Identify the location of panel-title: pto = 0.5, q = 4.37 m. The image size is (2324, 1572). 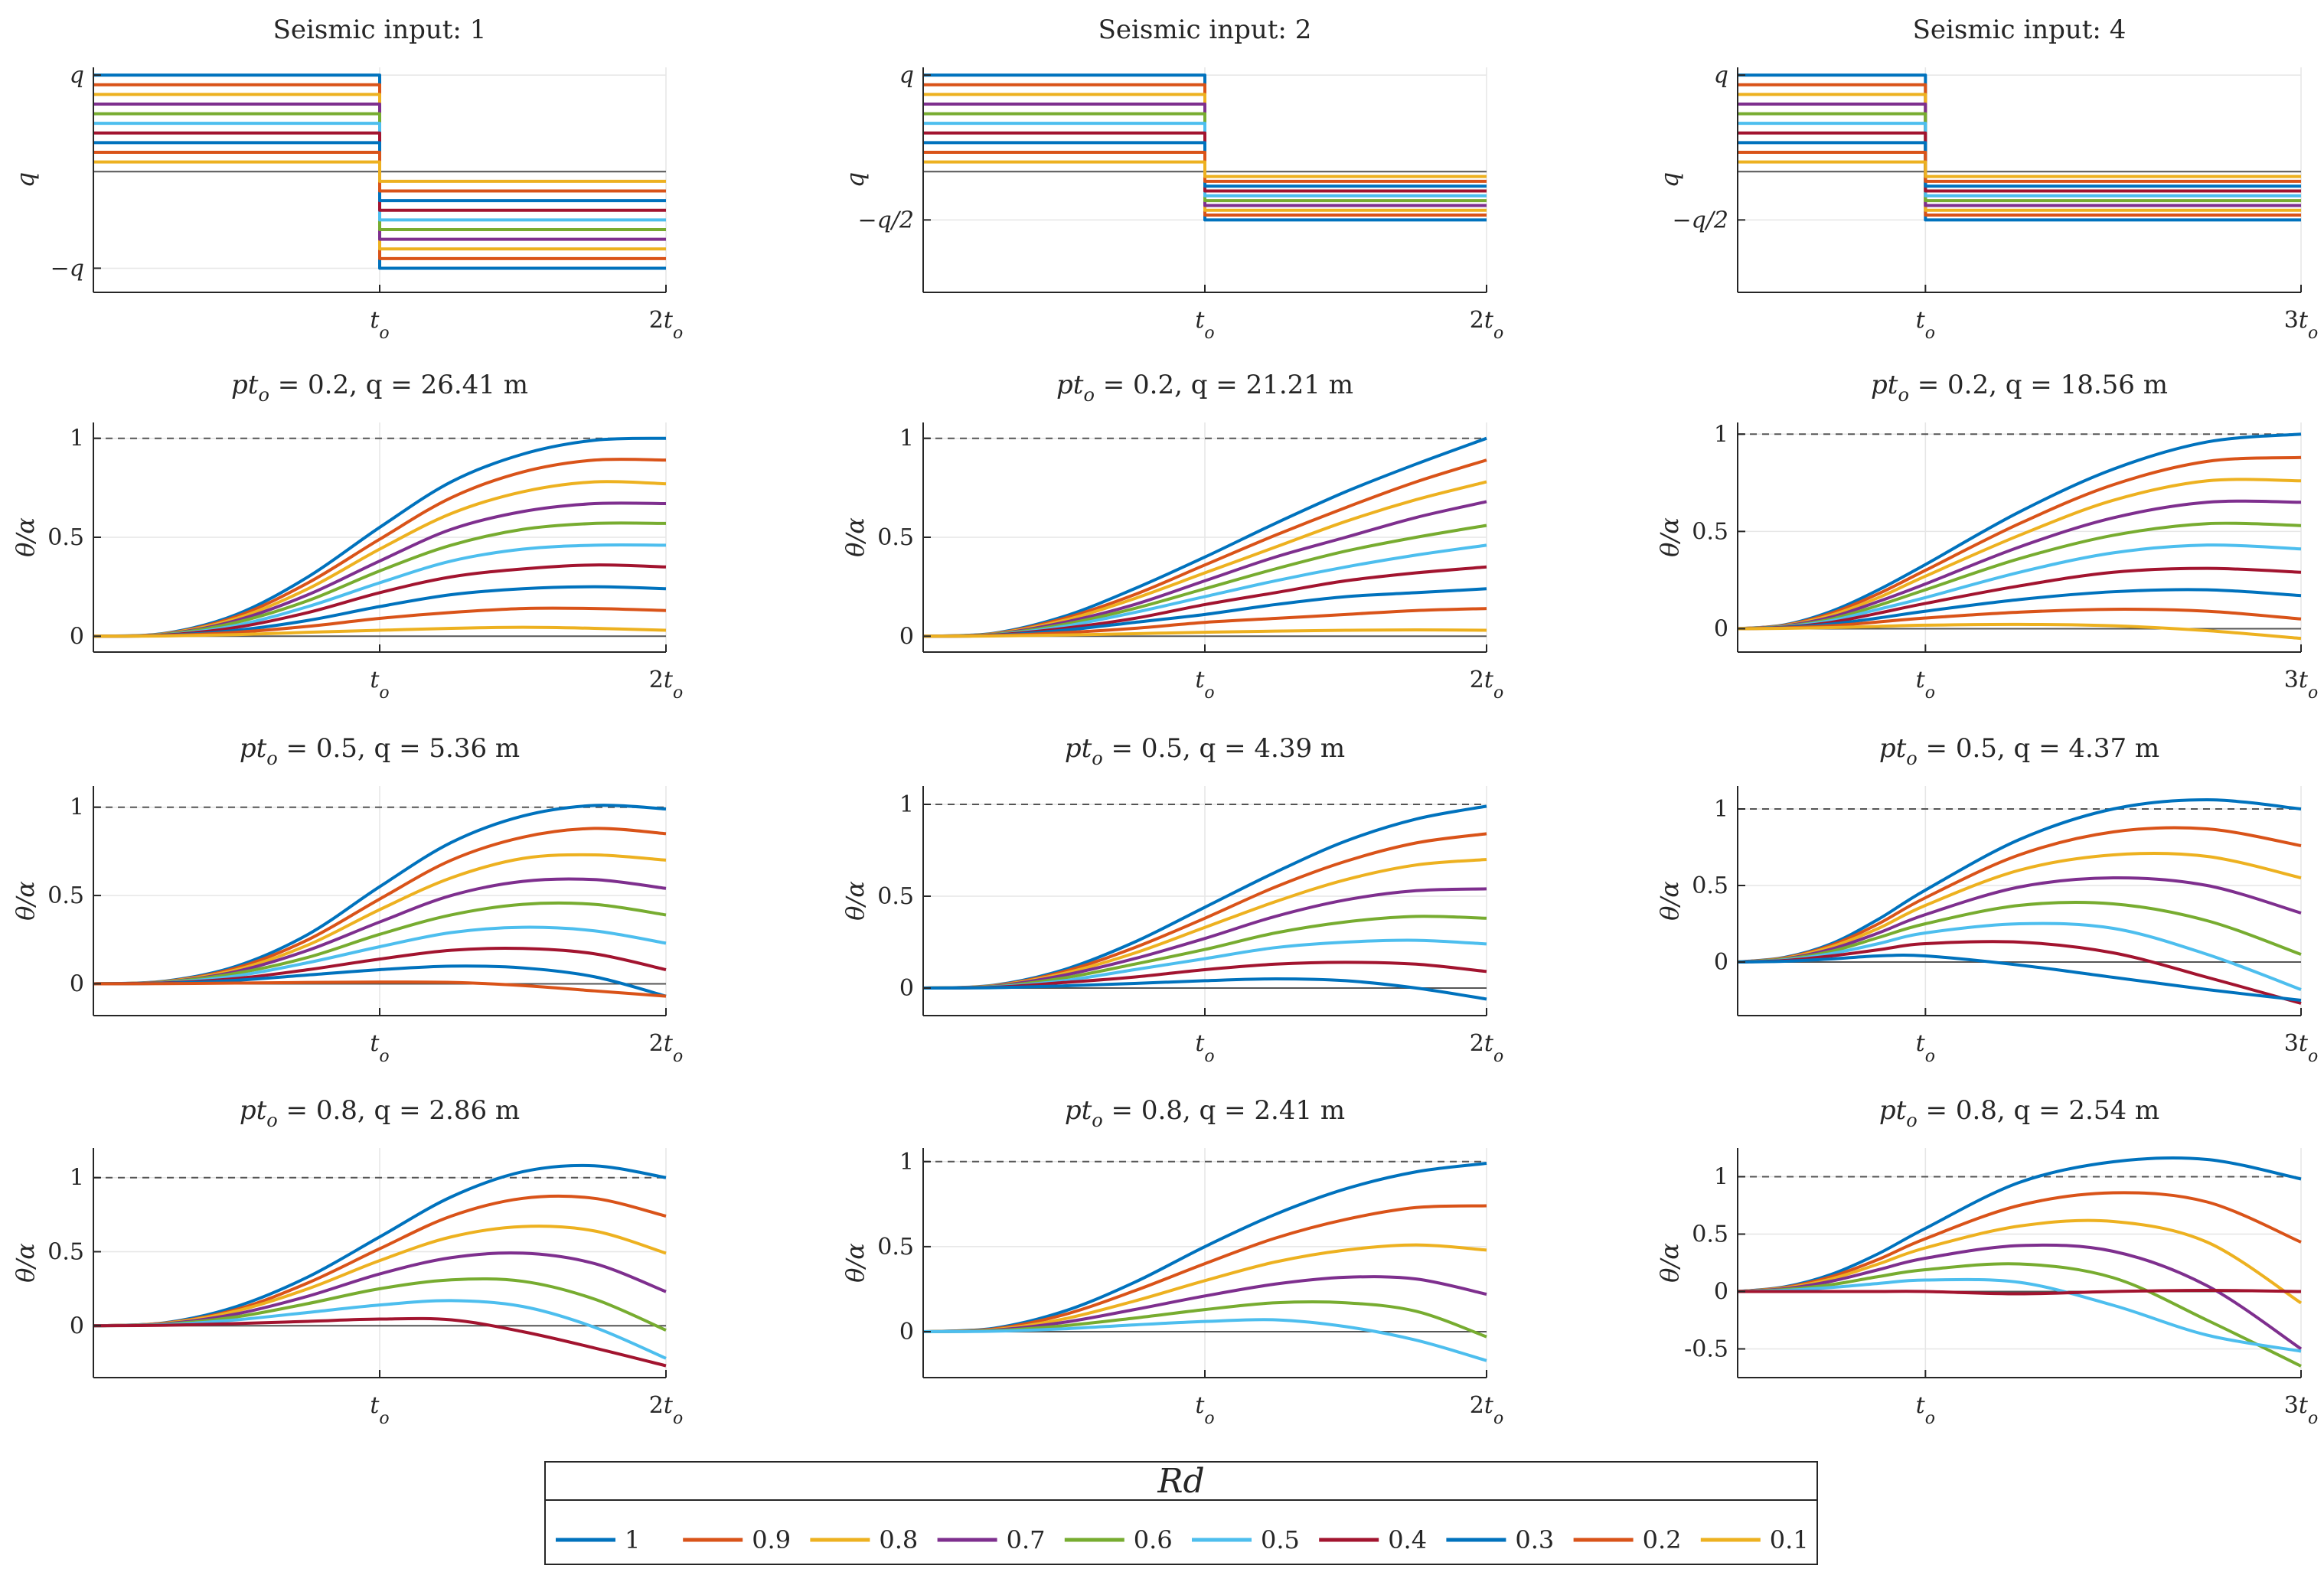
(2019, 751).